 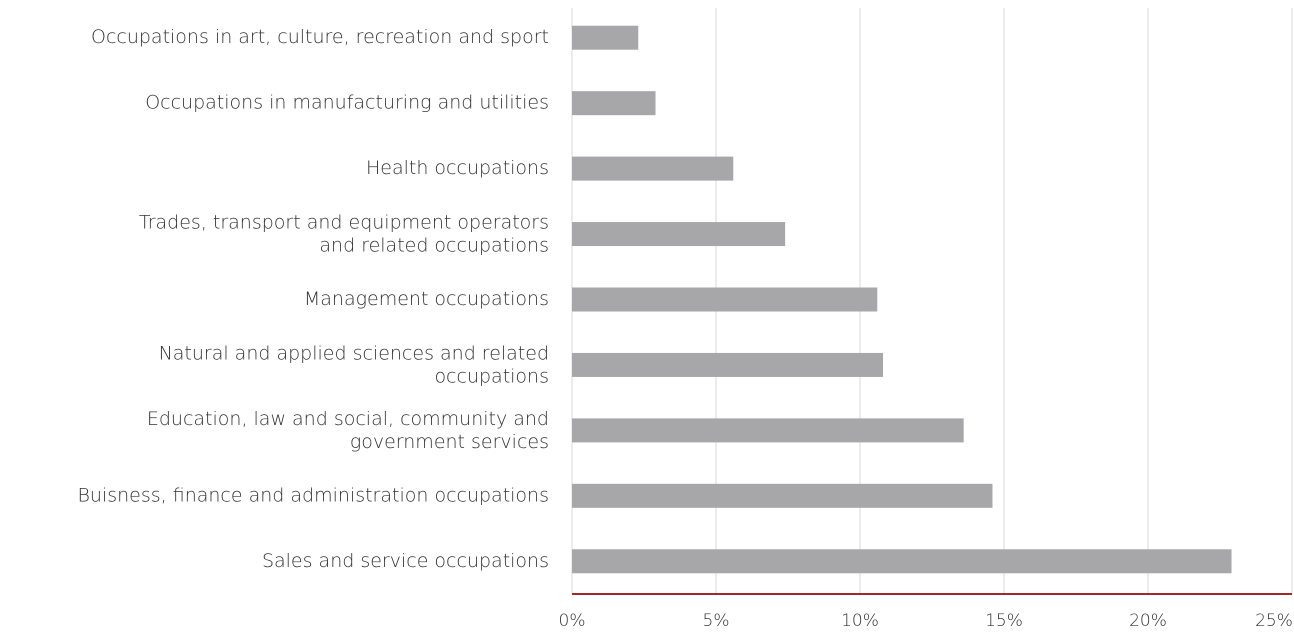 I want to click on x-tick-label: 20%, so click(x=1148, y=621).